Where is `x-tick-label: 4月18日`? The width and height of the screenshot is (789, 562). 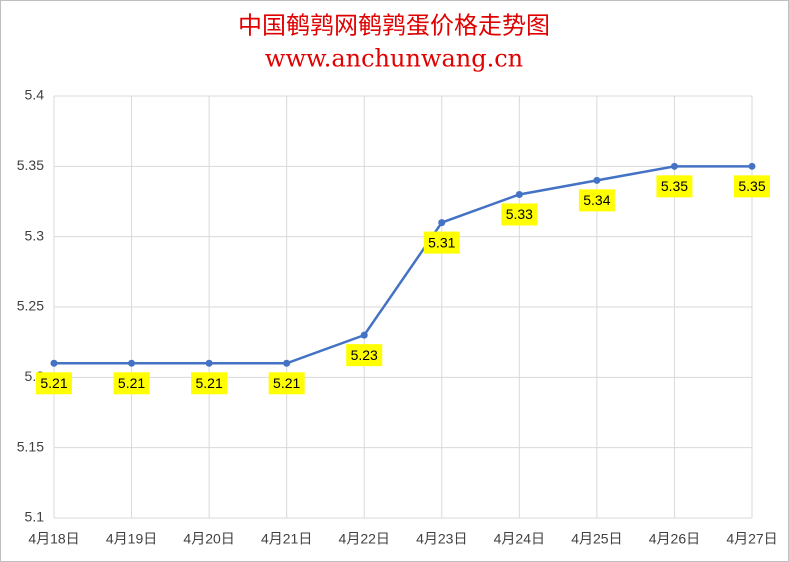 x-tick-label: 4月18日 is located at coordinates (53, 539).